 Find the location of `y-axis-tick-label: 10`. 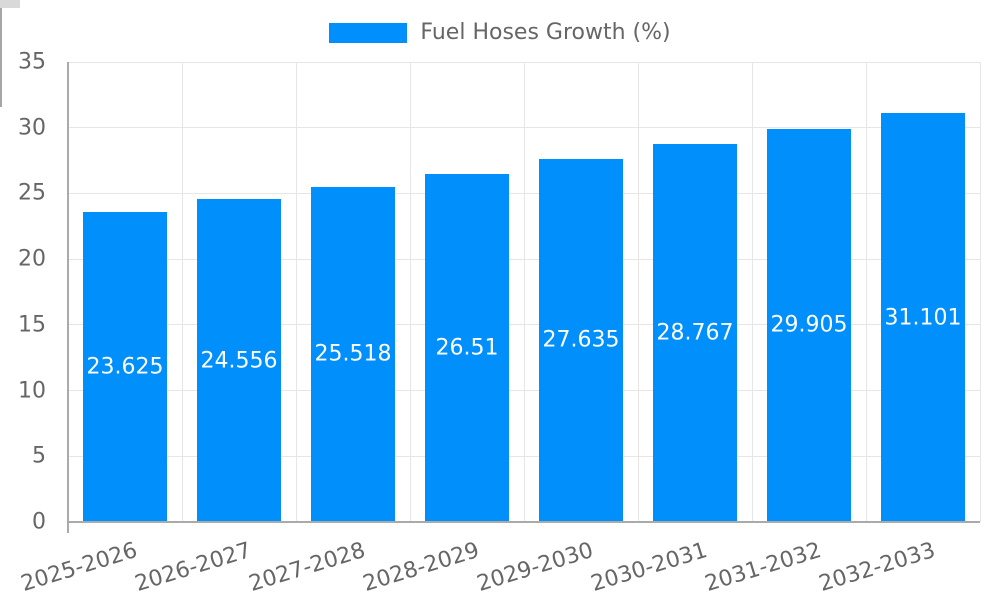

y-axis-tick-label: 10 is located at coordinates (32, 391).